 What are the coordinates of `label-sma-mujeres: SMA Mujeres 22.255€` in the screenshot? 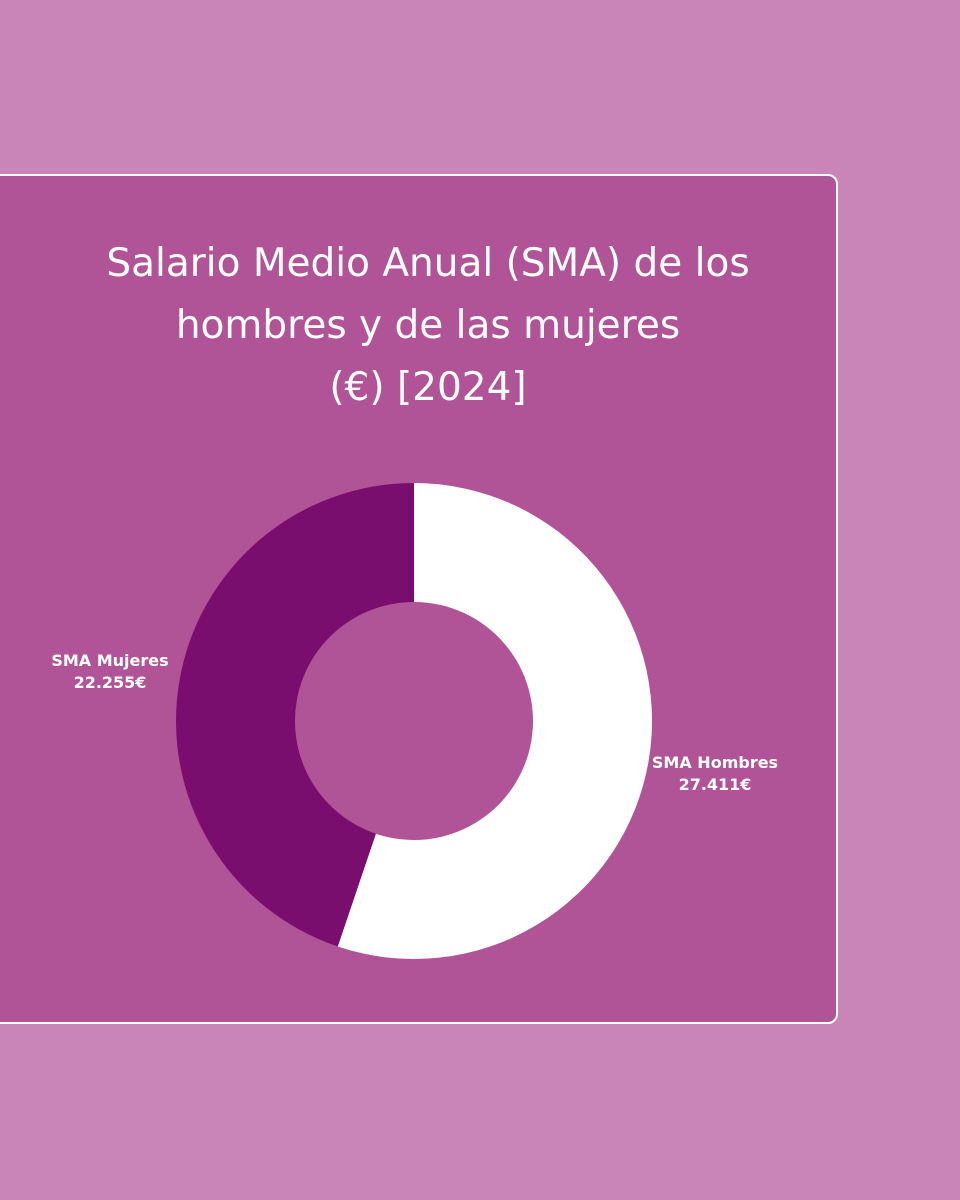 It's located at (110, 672).